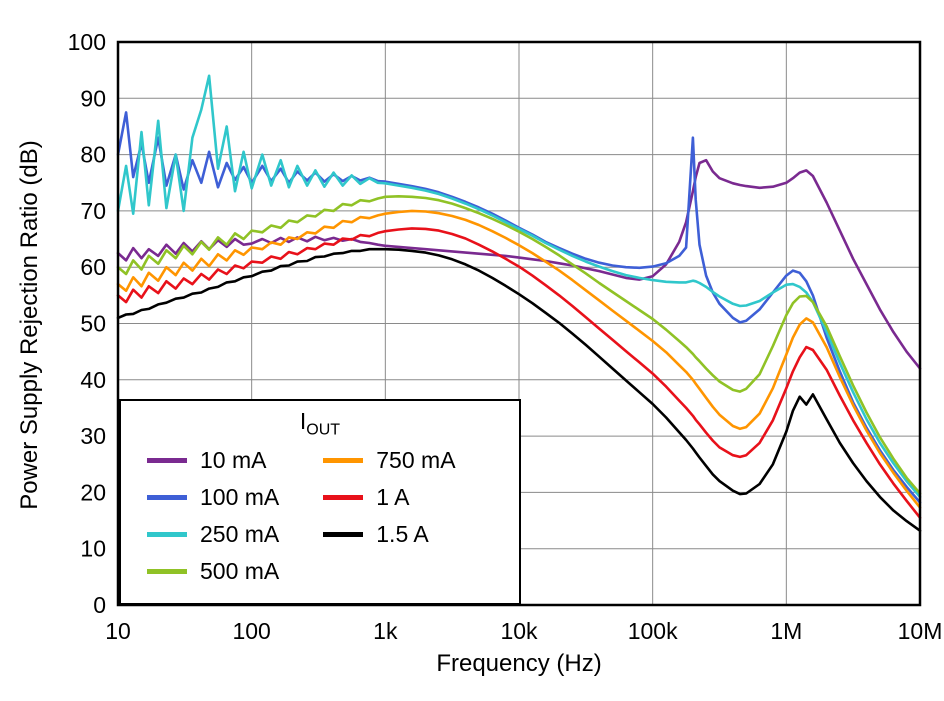  Describe the element at coordinates (653, 631) in the screenshot. I see `x-tick-label: 100k` at that location.